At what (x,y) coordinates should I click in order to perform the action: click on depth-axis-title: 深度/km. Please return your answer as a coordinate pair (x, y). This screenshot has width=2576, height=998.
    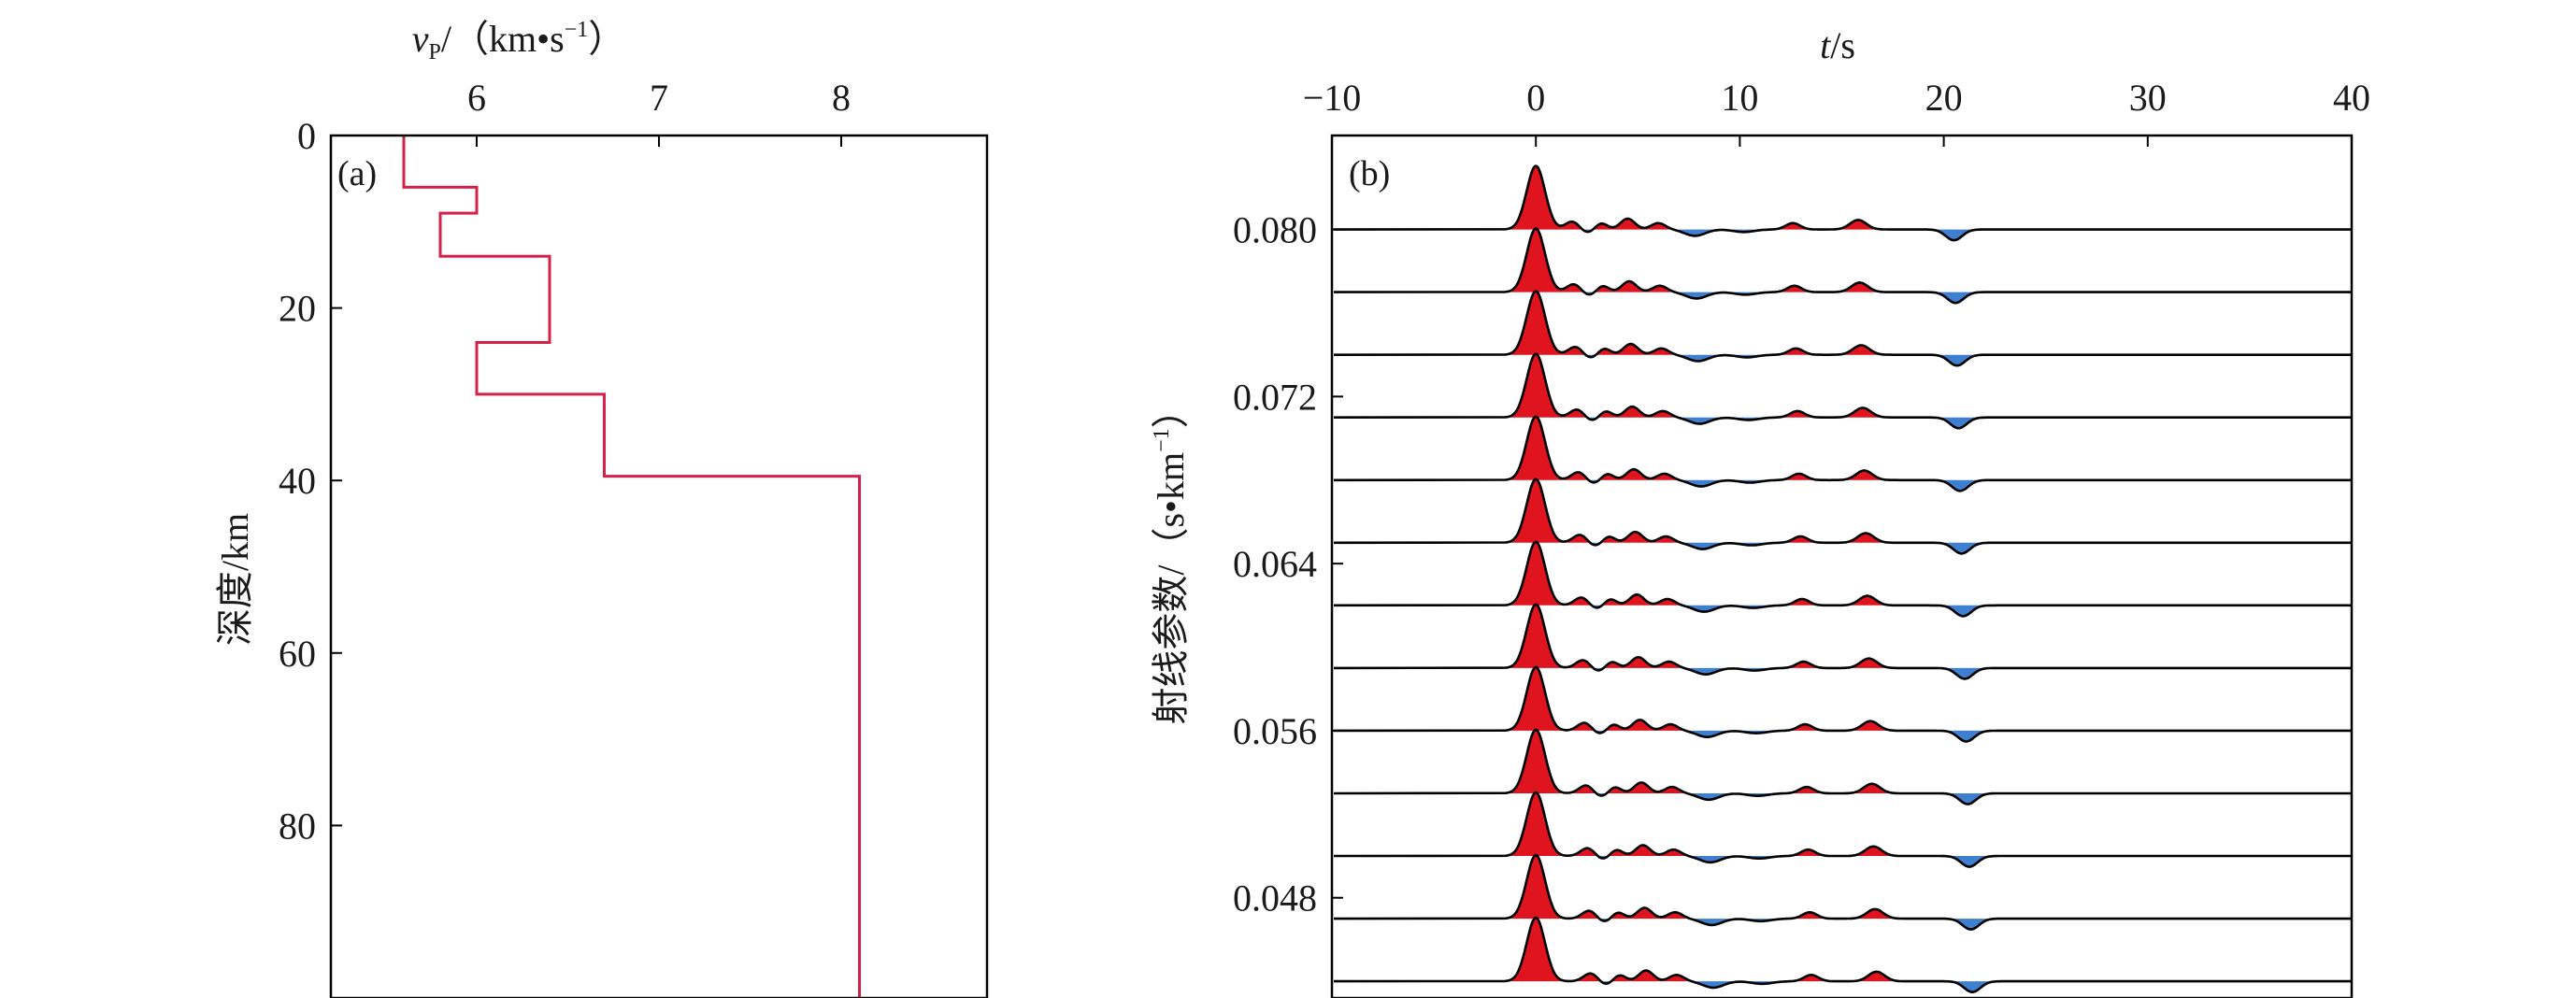
    Looking at the image, I should click on (235, 579).